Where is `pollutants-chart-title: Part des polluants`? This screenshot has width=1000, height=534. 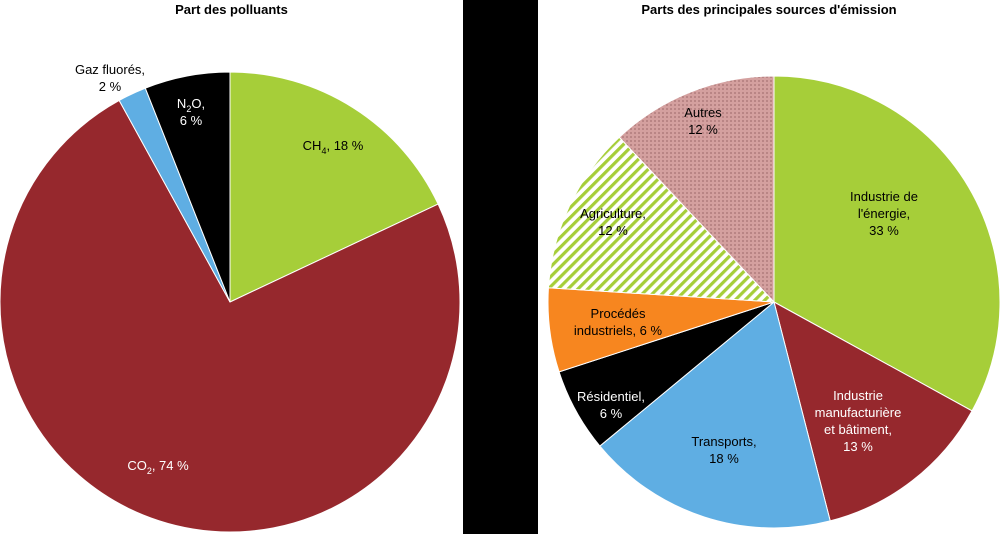
pollutants-chart-title: Part des polluants is located at coordinates (231, 9).